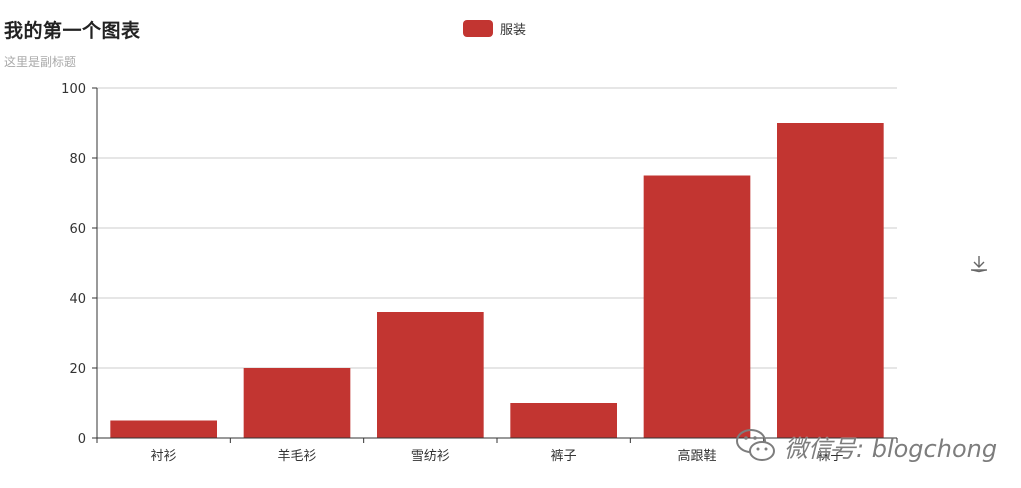 This screenshot has height=488, width=1021. I want to click on chart-subtitle: 这里是副标题, so click(40, 62).